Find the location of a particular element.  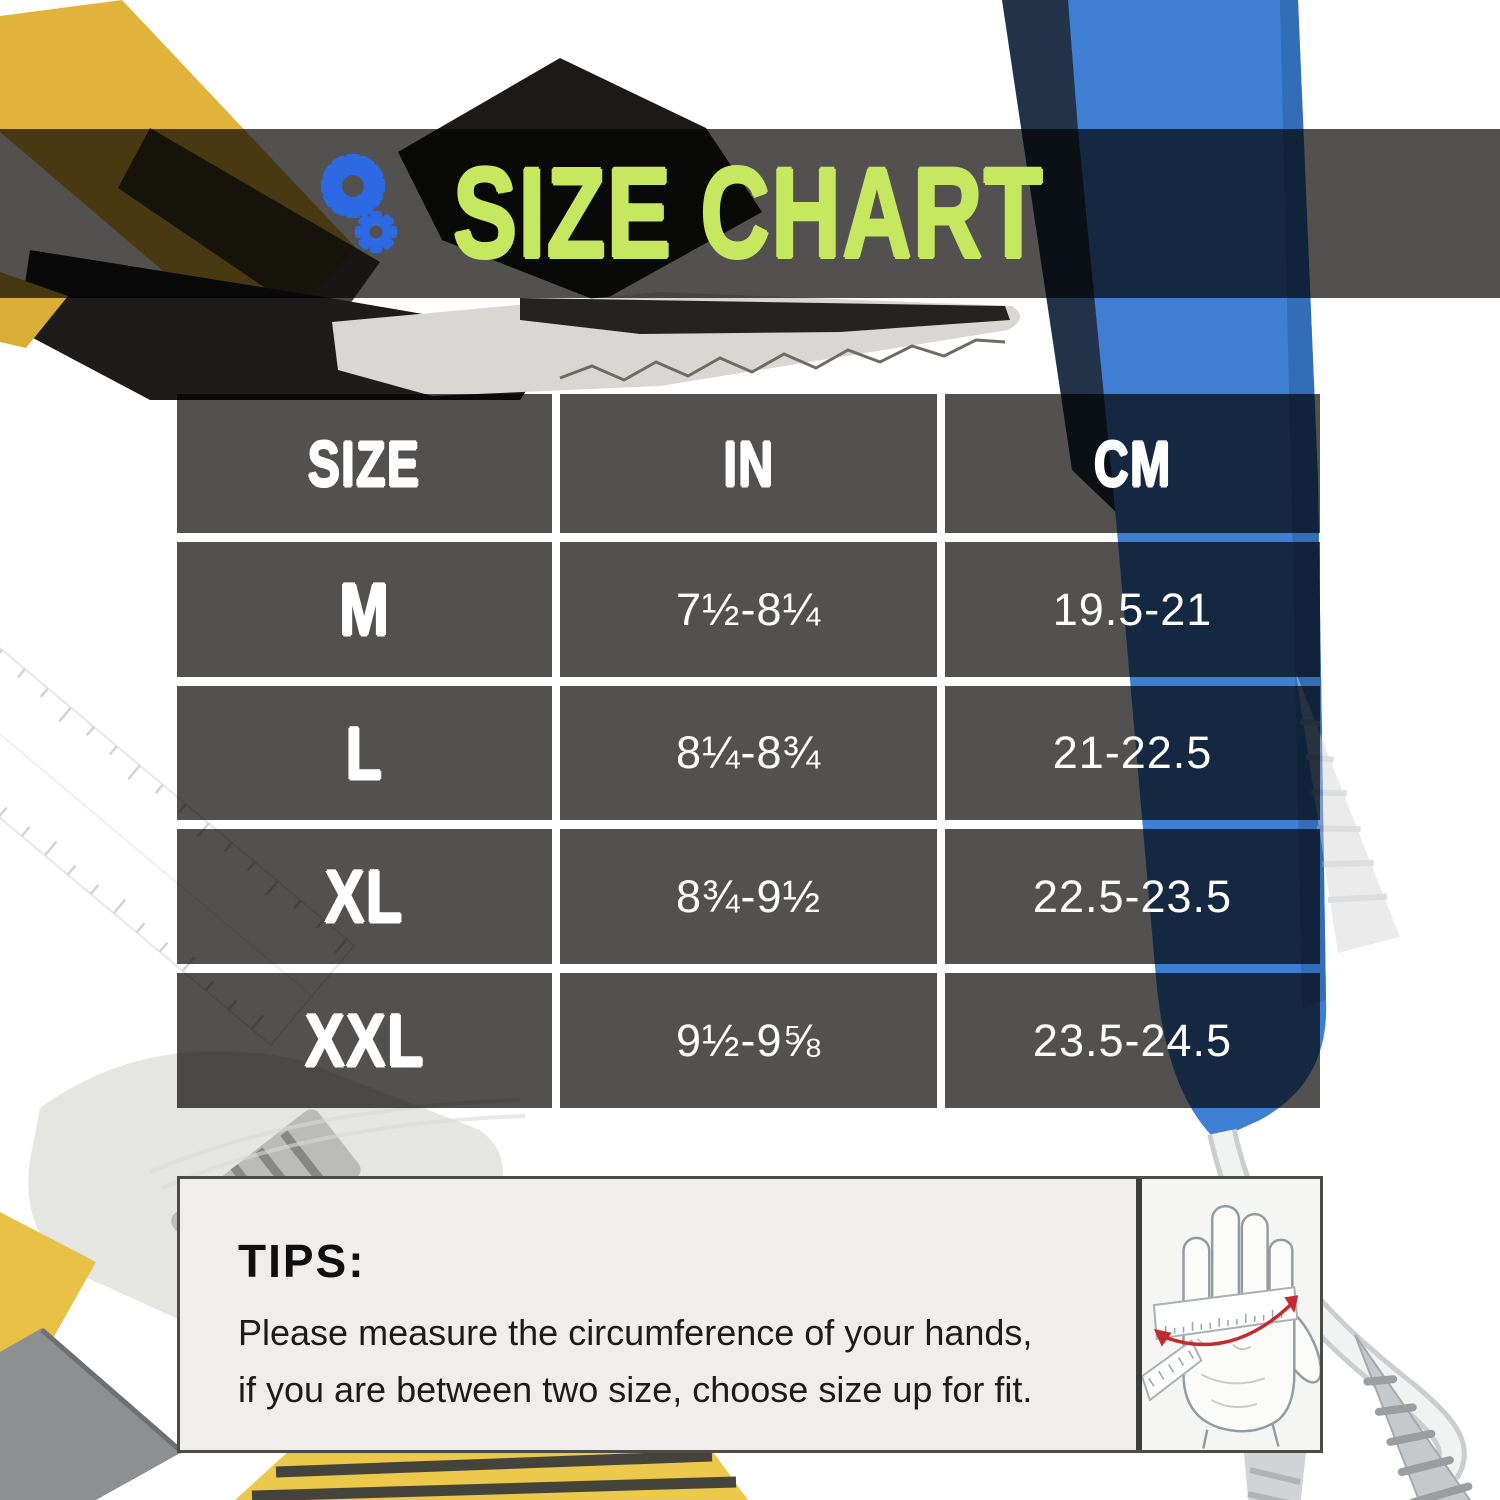

screw-image-small is located at coordinates (1275, 1476).